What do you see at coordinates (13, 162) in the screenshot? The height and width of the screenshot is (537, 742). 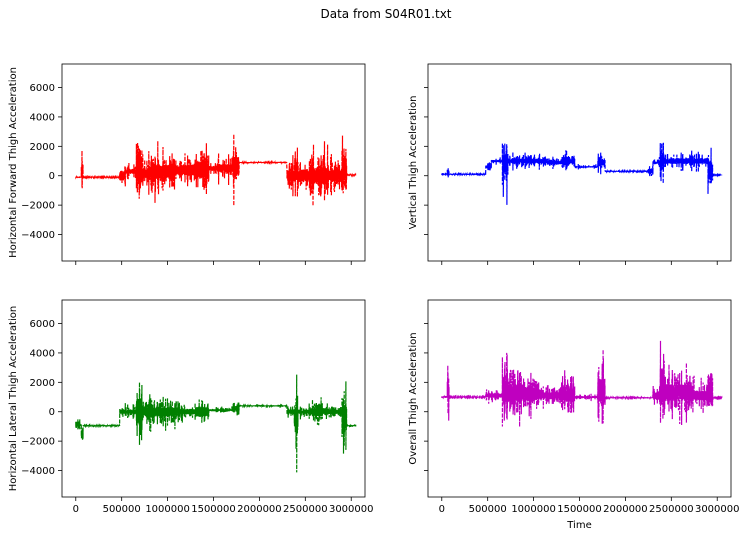 I see `y-axis-label: Horizontal Forward Thigh Acceleration` at bounding box center [13, 162].